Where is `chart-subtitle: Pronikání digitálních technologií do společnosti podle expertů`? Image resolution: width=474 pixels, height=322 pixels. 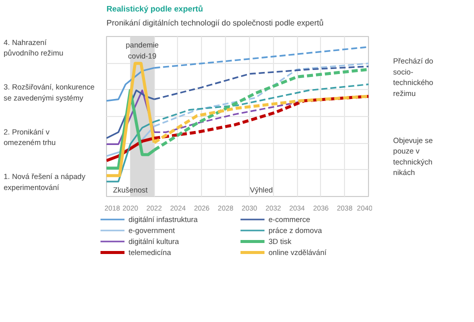
chart-subtitle: Pronikání digitálních technologií do společnosti podle expertů is located at coordinates (215, 23).